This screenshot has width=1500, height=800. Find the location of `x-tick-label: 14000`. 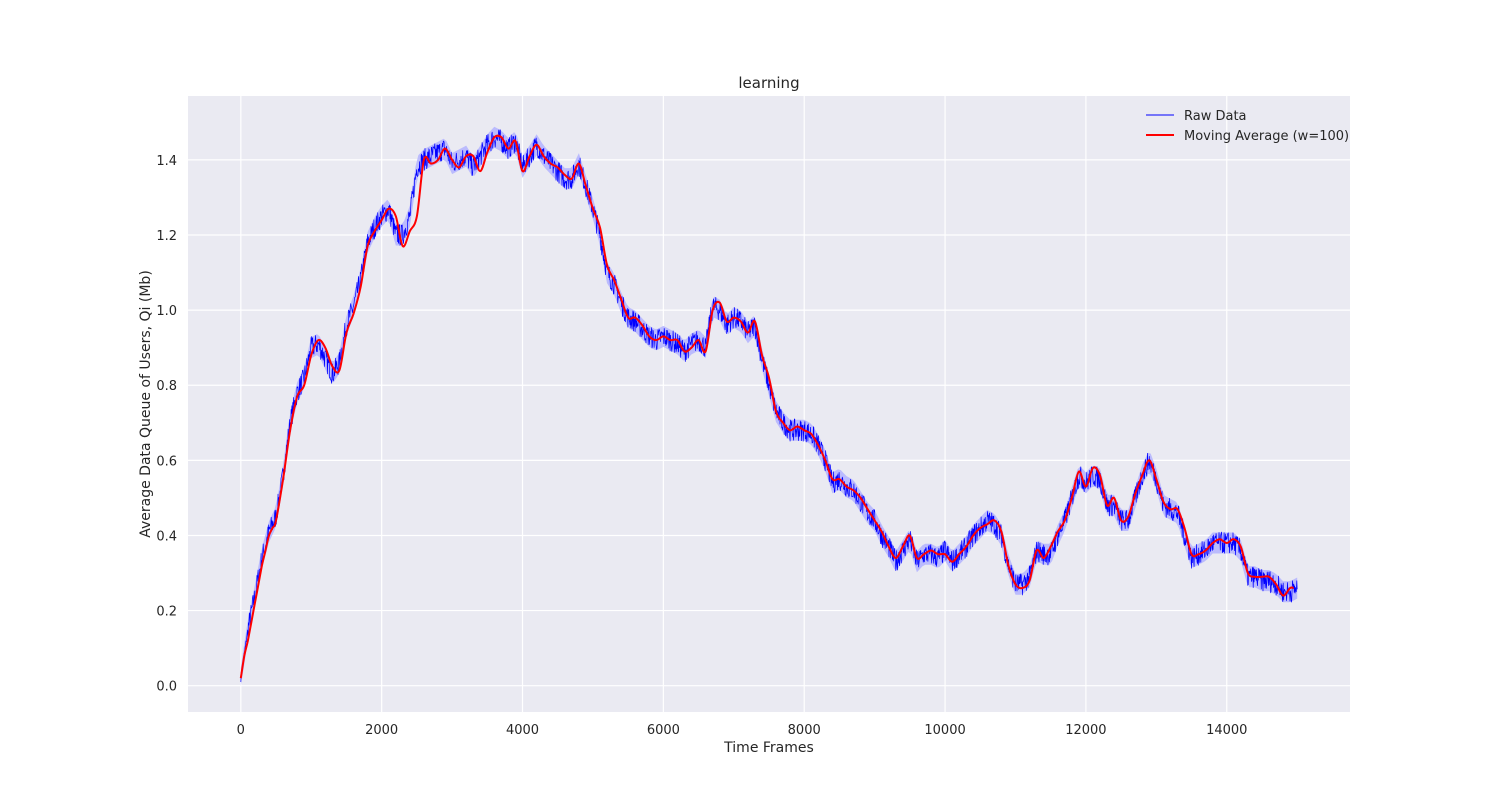

x-tick-label: 14000 is located at coordinates (1226, 730).